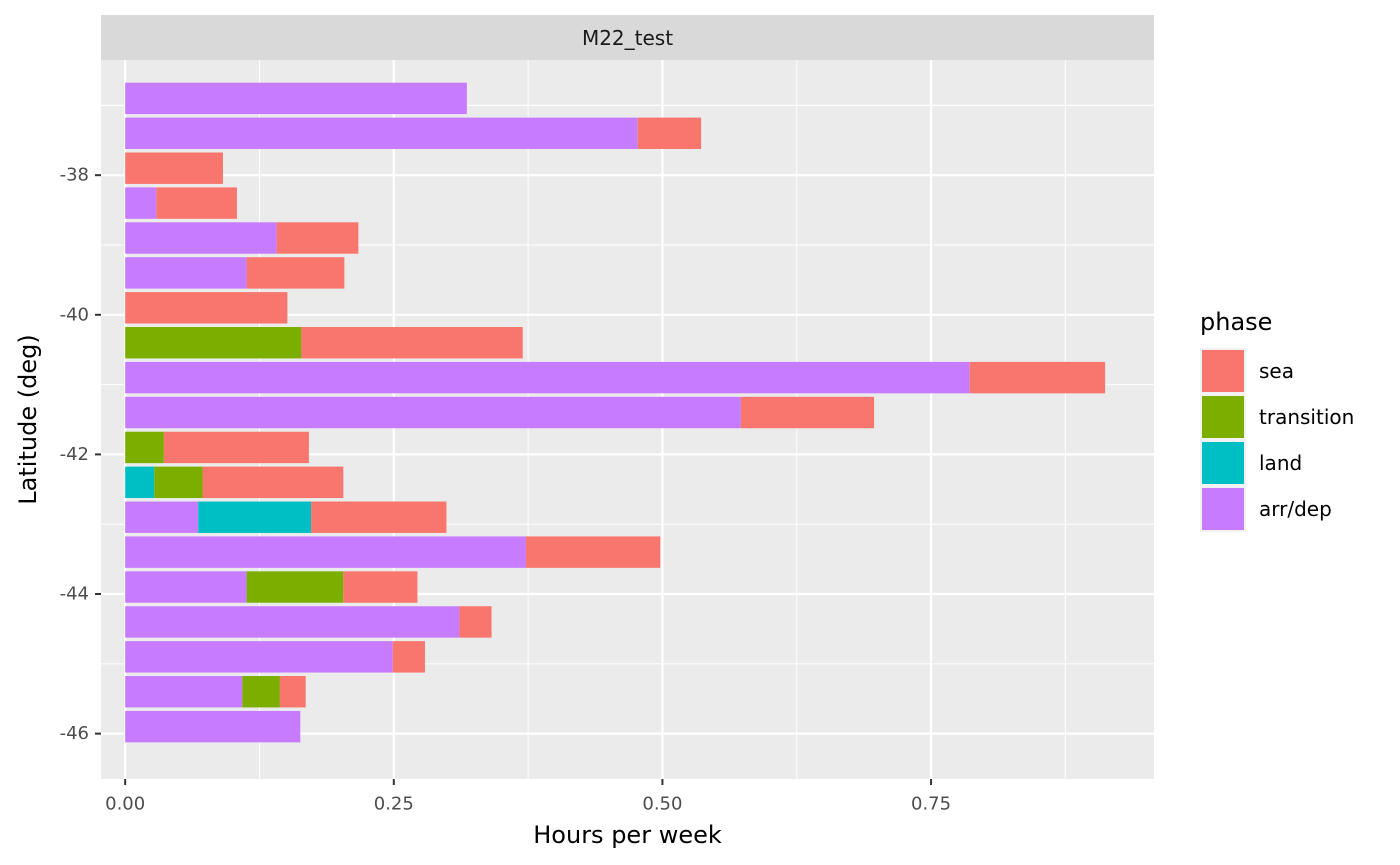 The image size is (1400, 865). Describe the element at coordinates (74, 314) in the screenshot. I see `y-tick-label: -40` at that location.